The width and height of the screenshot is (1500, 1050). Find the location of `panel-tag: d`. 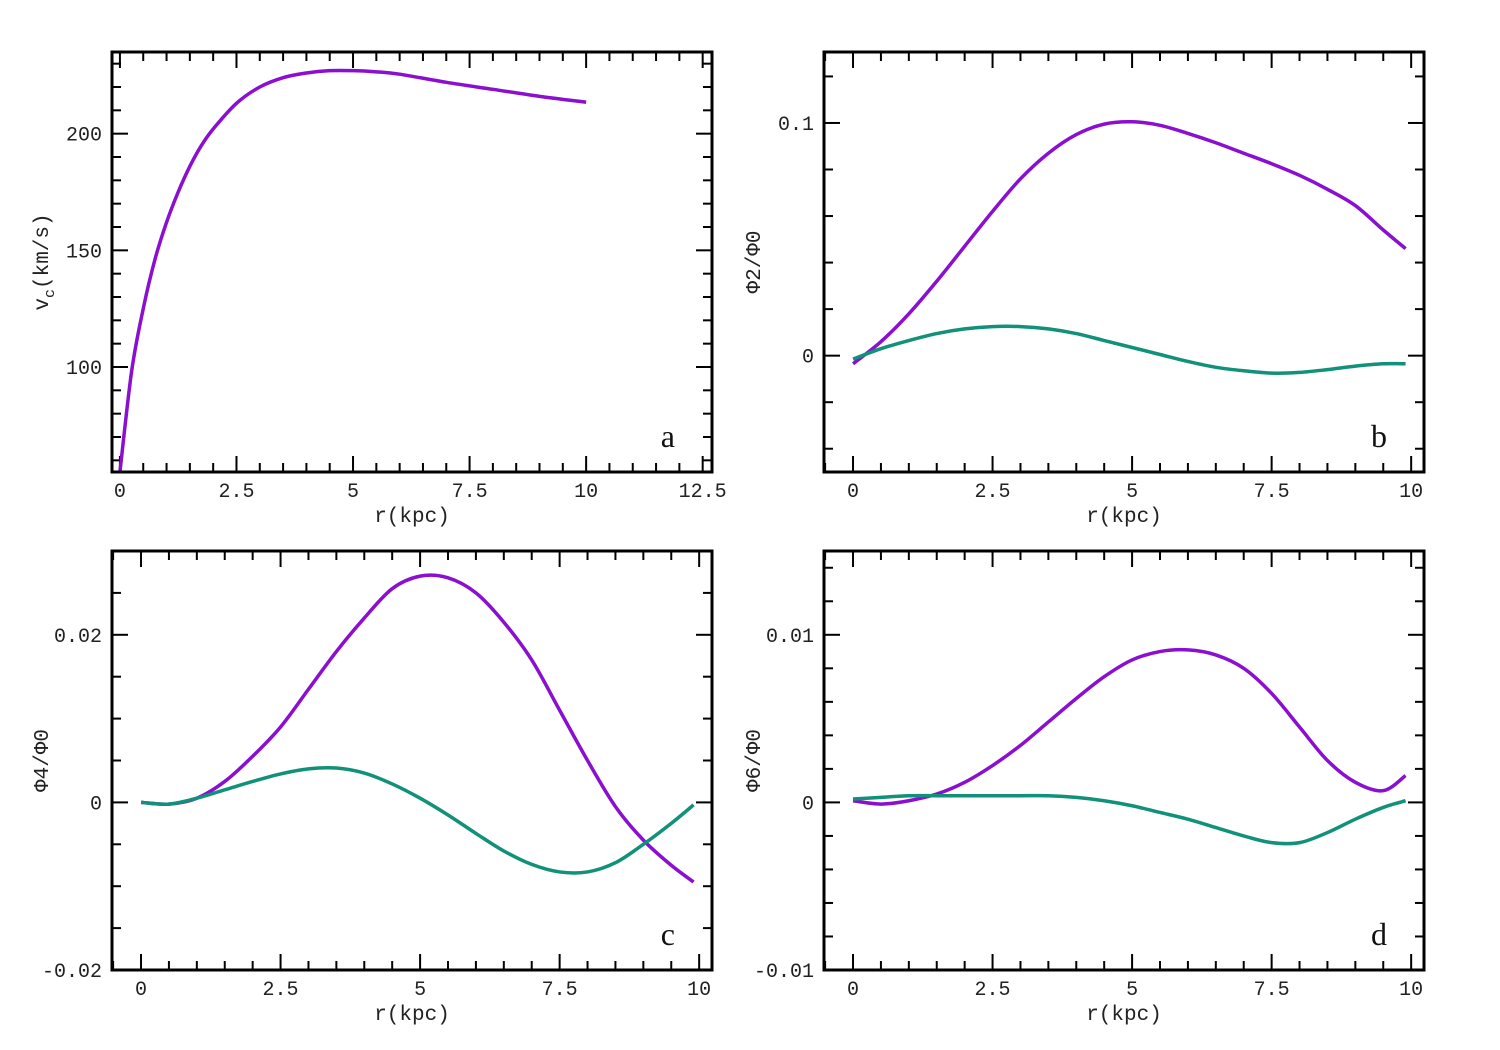

panel-tag: d is located at coordinates (1379, 934).